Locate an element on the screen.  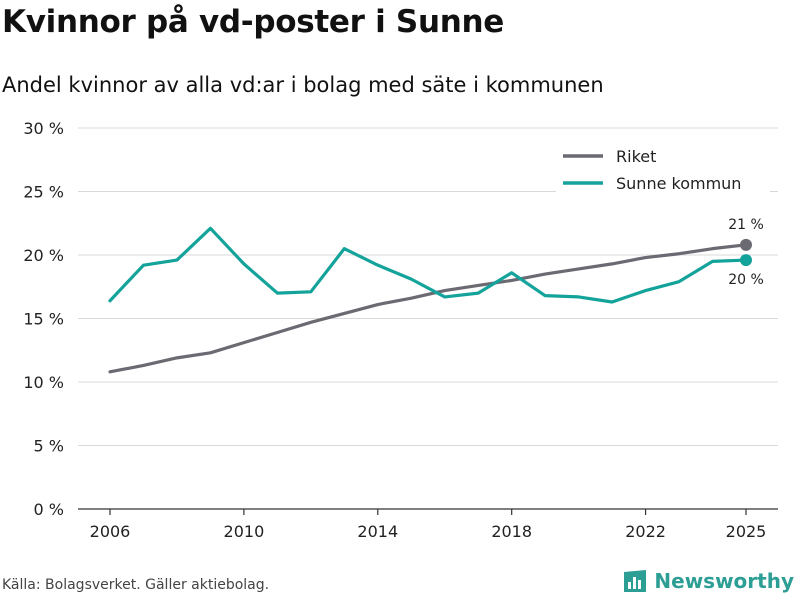
end-marker-sunne is located at coordinates (746, 260).